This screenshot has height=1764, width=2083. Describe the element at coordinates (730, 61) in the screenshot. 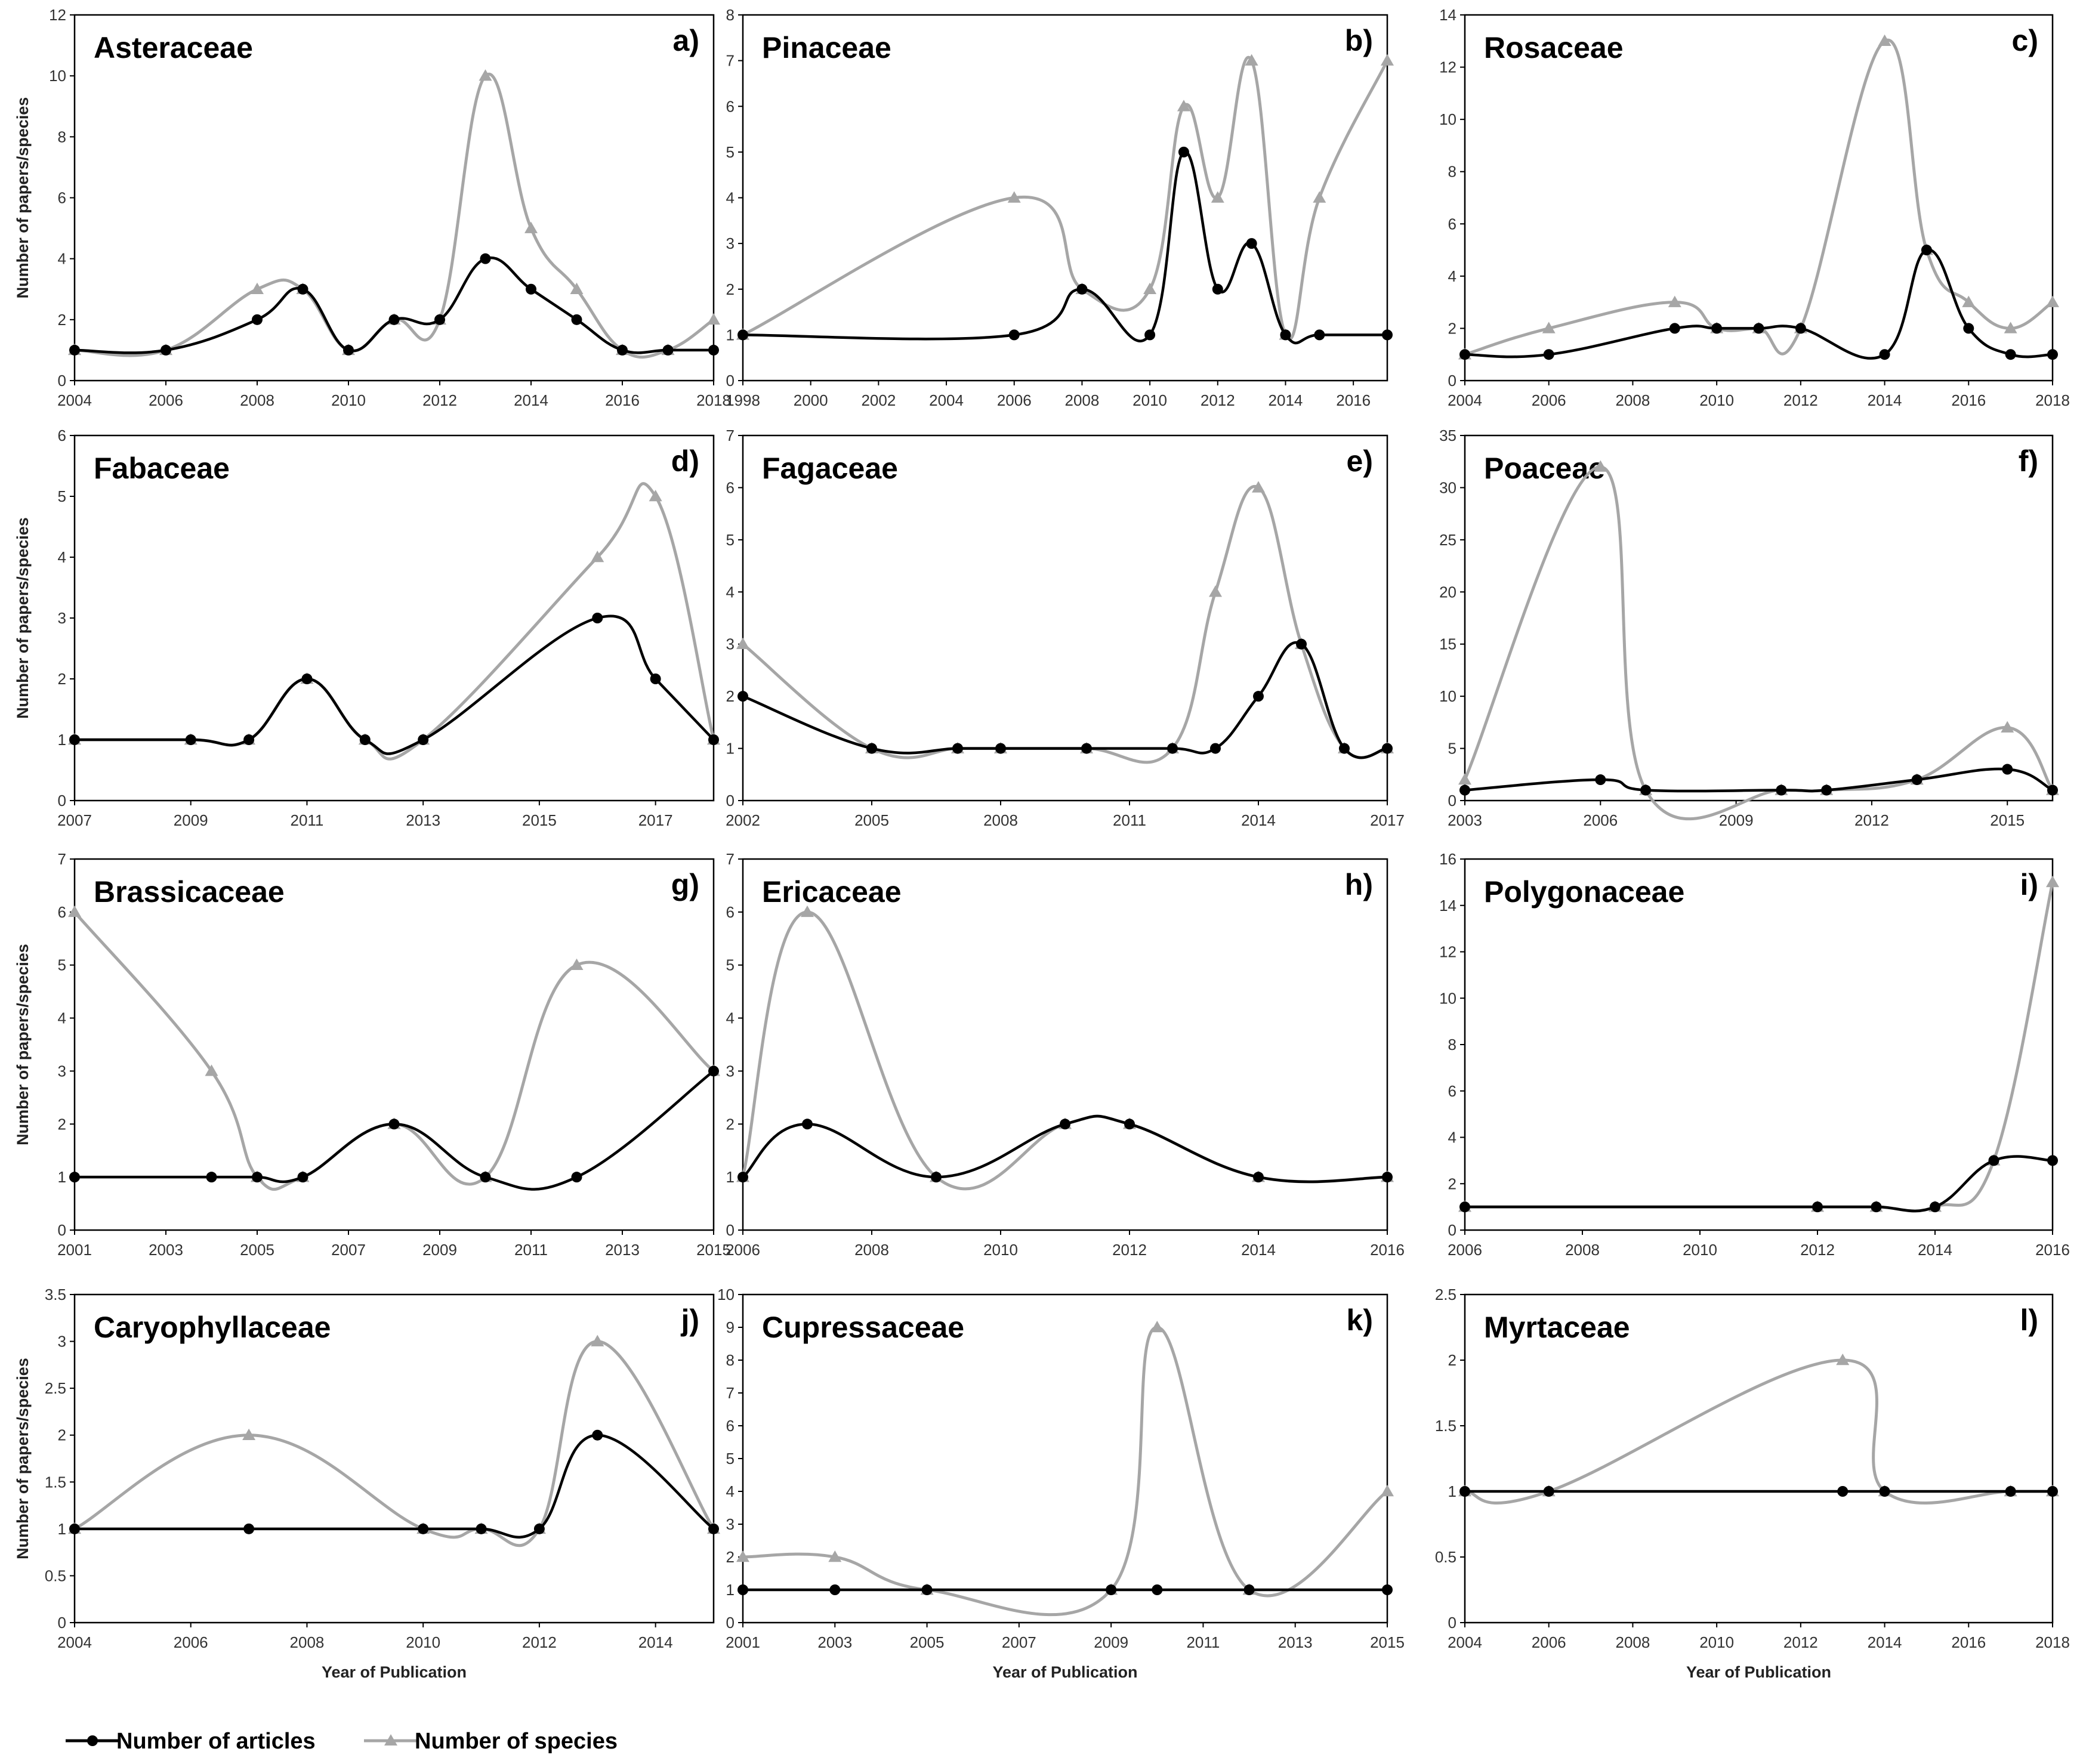

I see `y-tick-label: 7` at that location.